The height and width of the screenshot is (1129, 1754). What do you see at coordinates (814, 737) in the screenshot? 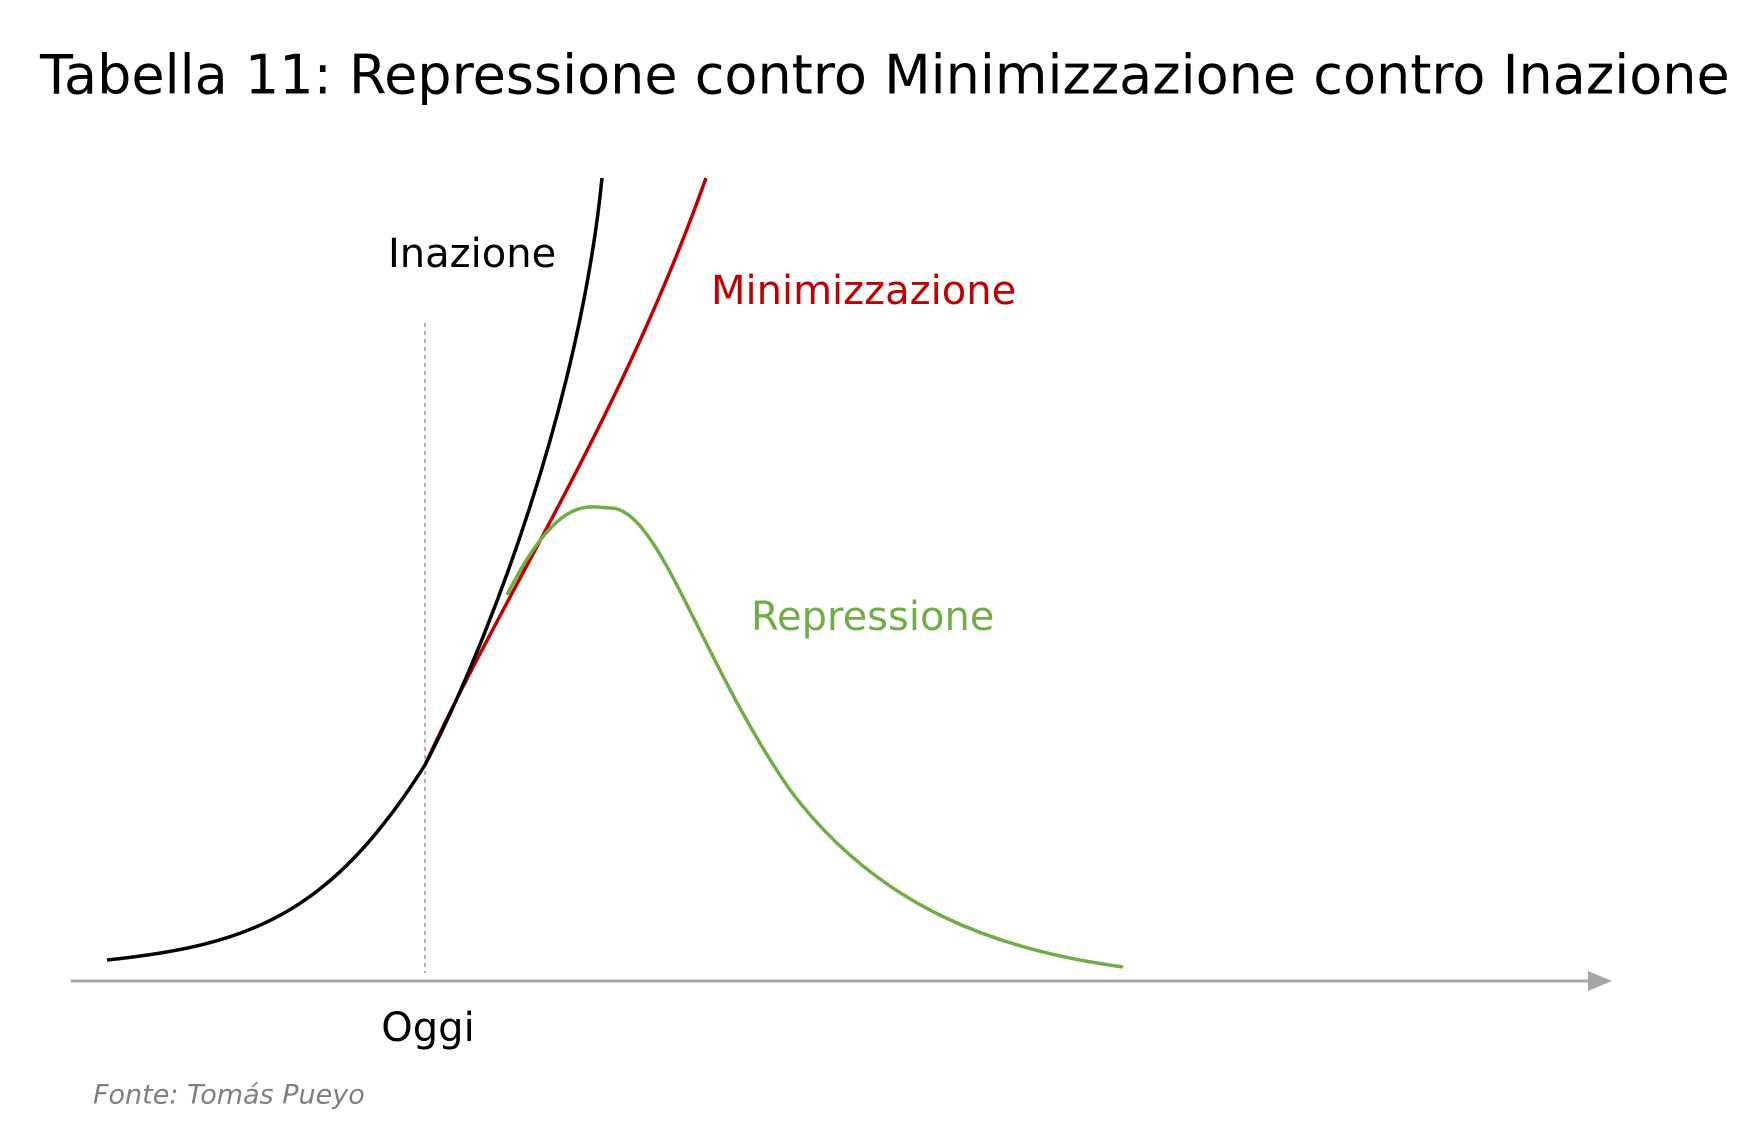
I see `repressione-curve` at bounding box center [814, 737].